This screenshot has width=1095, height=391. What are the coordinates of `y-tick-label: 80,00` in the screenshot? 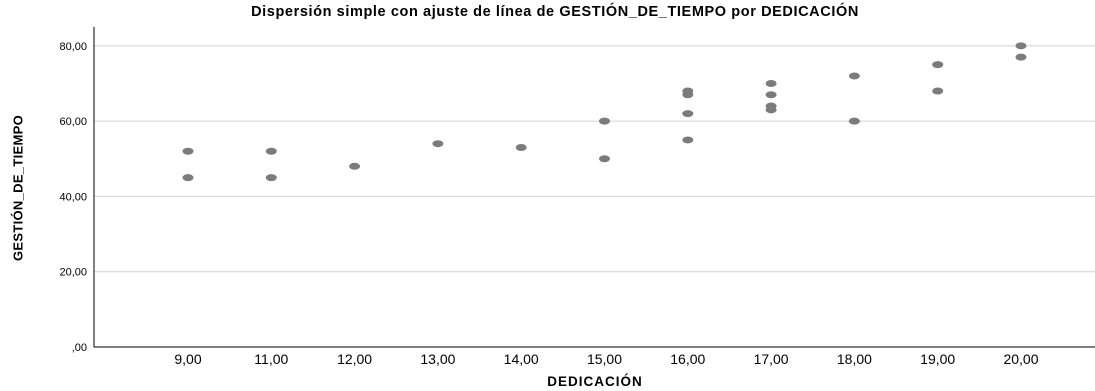 It's located at (73, 47).